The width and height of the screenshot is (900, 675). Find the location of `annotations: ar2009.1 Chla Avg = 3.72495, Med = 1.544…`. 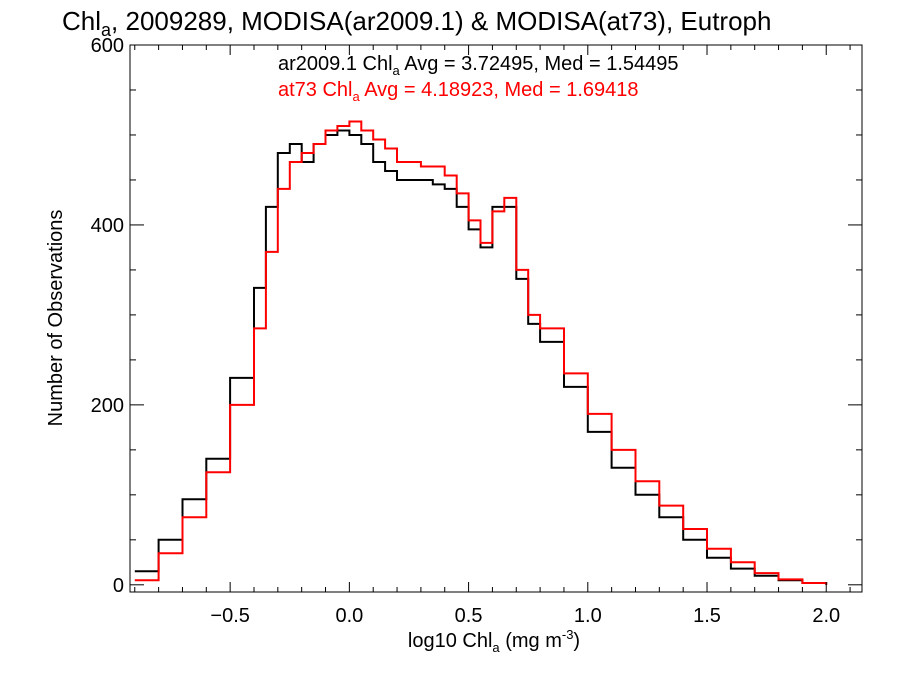

annotations: ar2009.1 Chla Avg = 3.72495, Med = 1.544… is located at coordinates (478, 78).